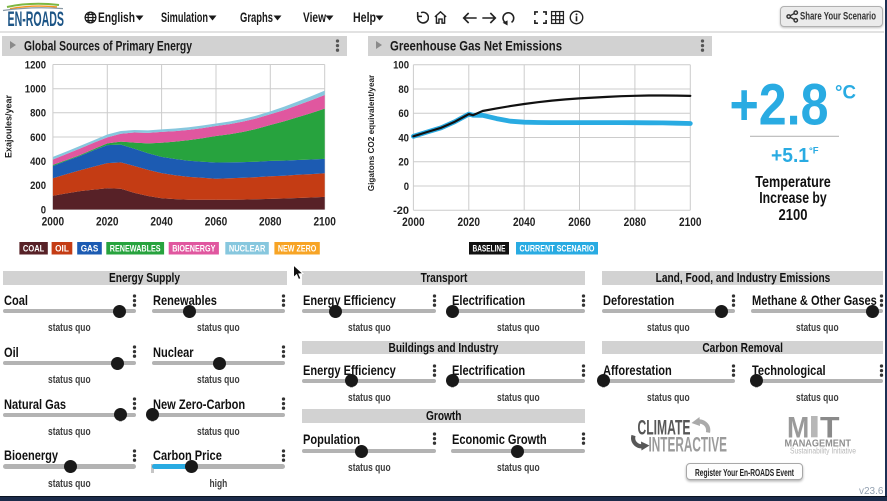  What do you see at coordinates (793, 198) in the screenshot?
I see `svg-text: Increase by` at bounding box center [793, 198].